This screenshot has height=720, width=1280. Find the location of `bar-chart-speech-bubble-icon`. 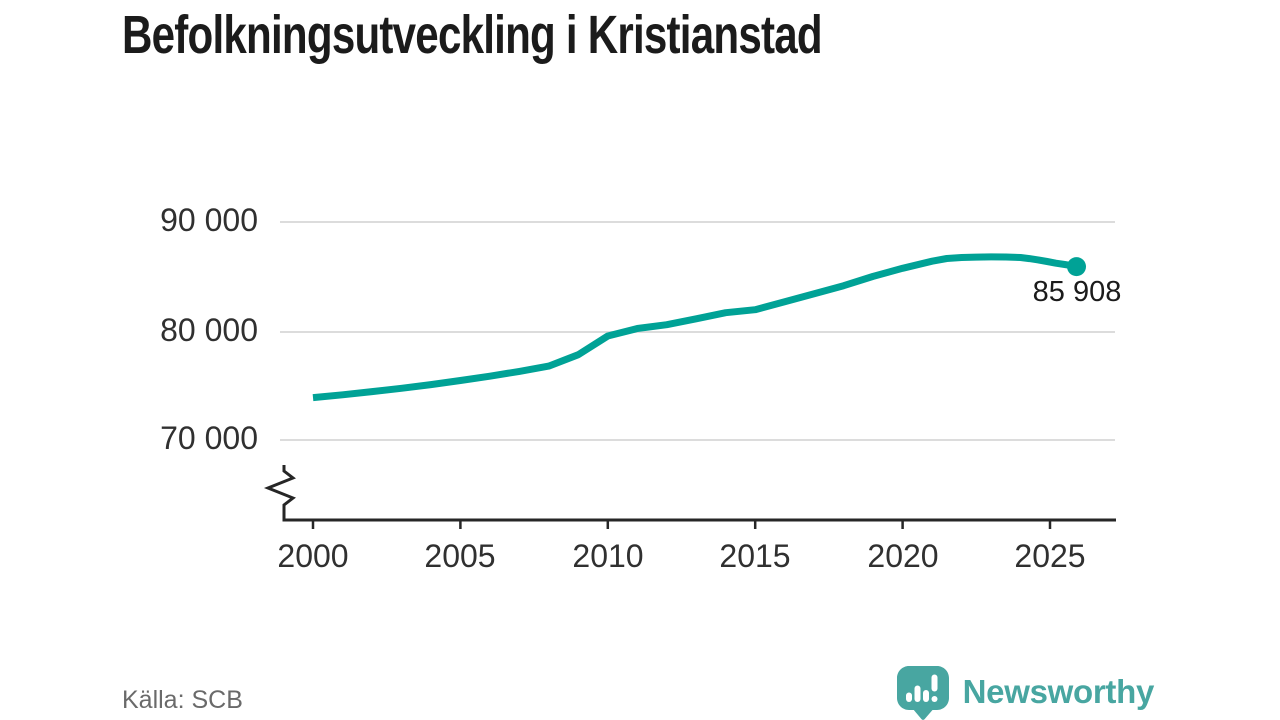

bar-chart-speech-bubble-icon is located at coordinates (922, 693).